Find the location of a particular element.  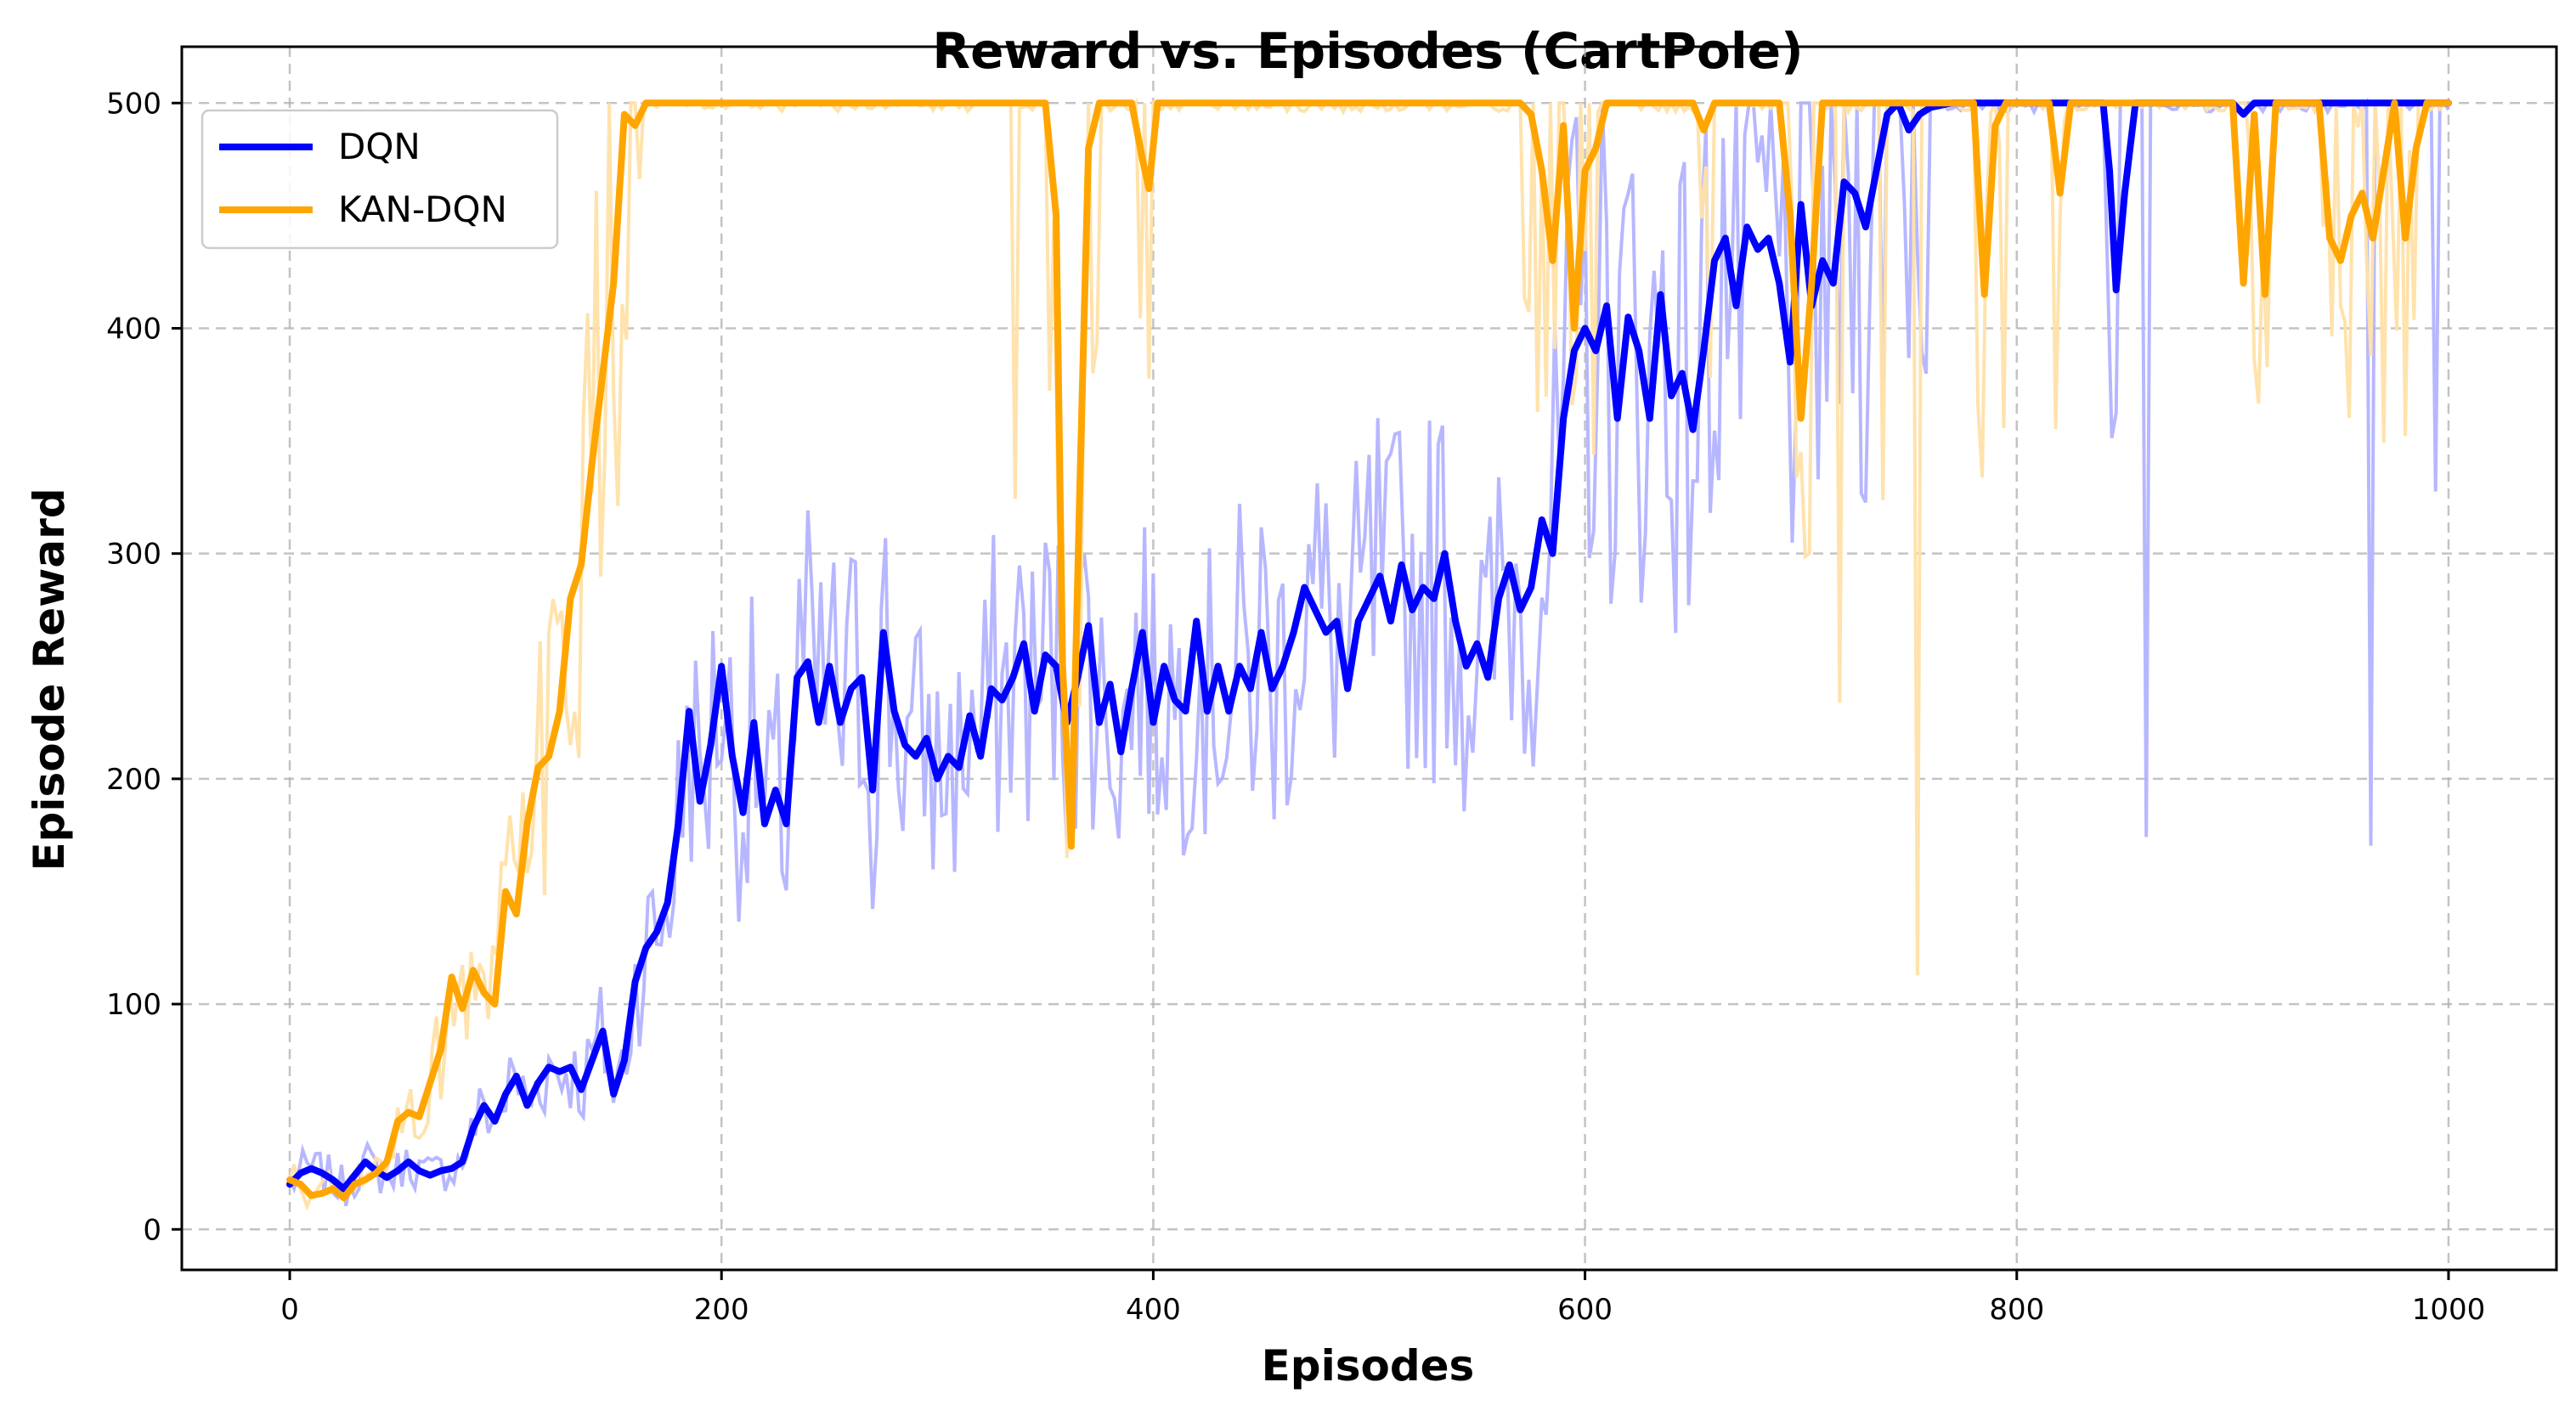

y-tick-label-500: 500 is located at coordinates (133, 104).